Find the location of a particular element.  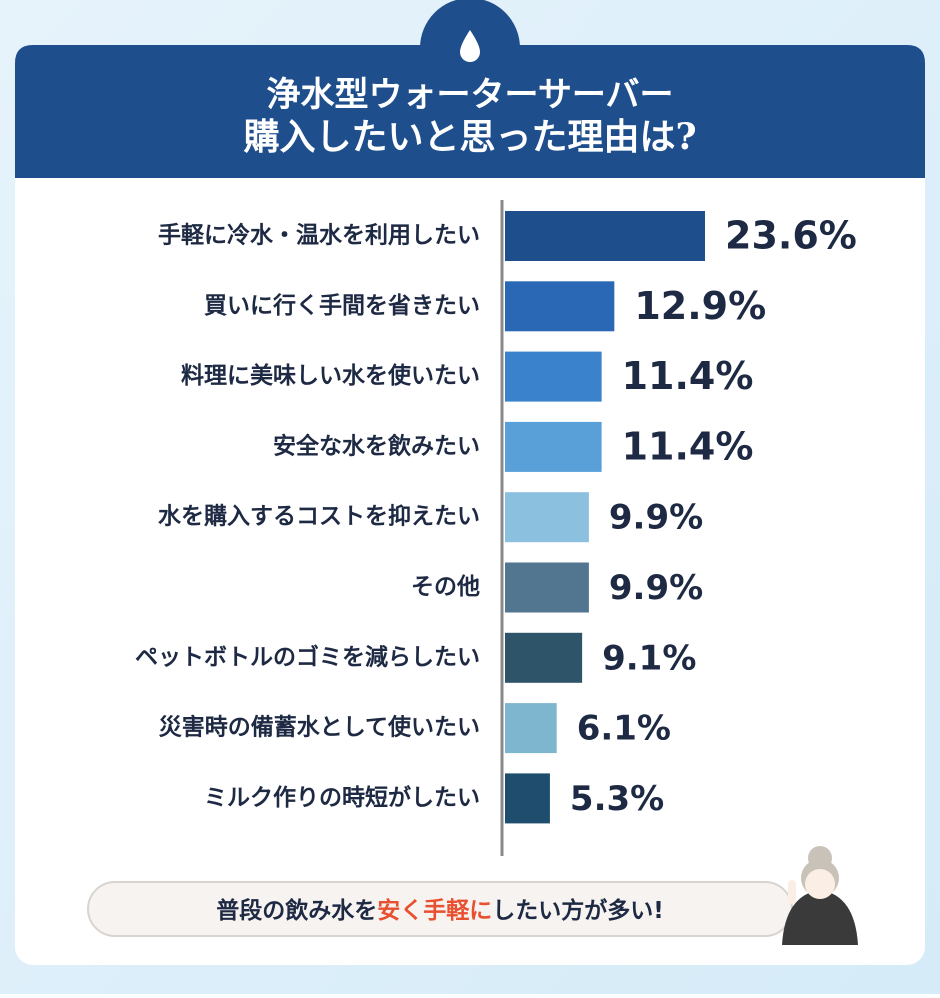

footer-text: 普段の飲み水を安く手軽にしたい方が多い! is located at coordinates (440, 910).